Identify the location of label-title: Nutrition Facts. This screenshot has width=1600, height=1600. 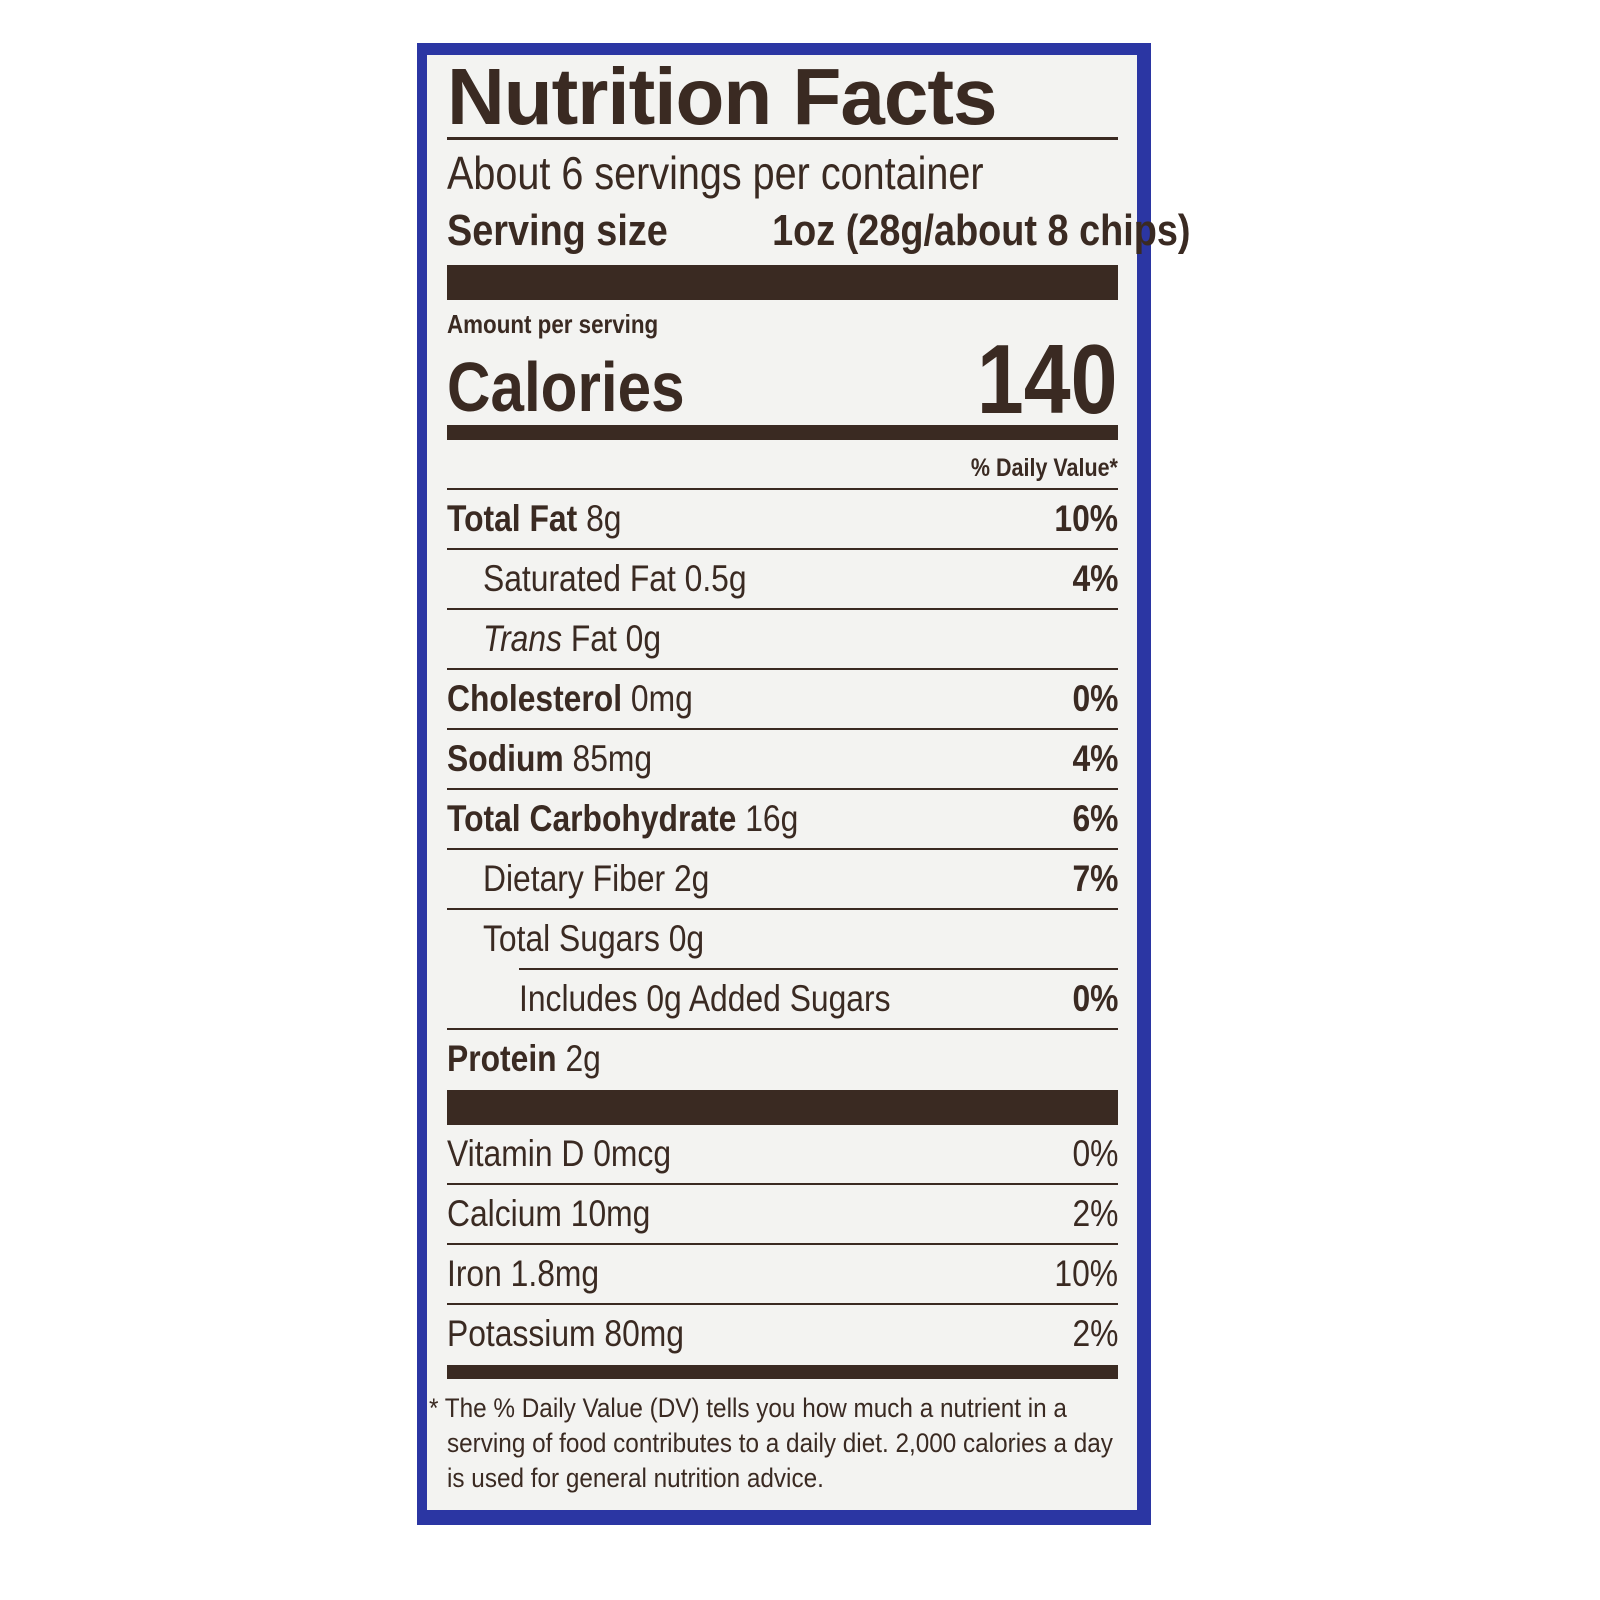
(782, 96).